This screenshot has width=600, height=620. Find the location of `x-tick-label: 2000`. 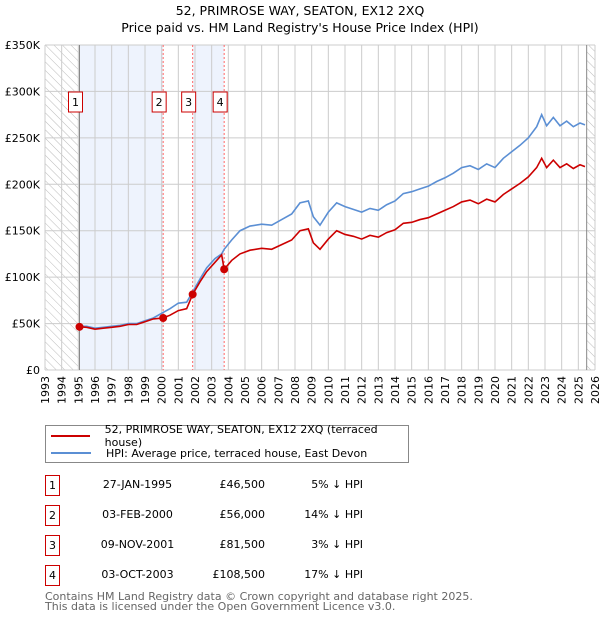

x-tick-label: 2000 is located at coordinates (162, 390).